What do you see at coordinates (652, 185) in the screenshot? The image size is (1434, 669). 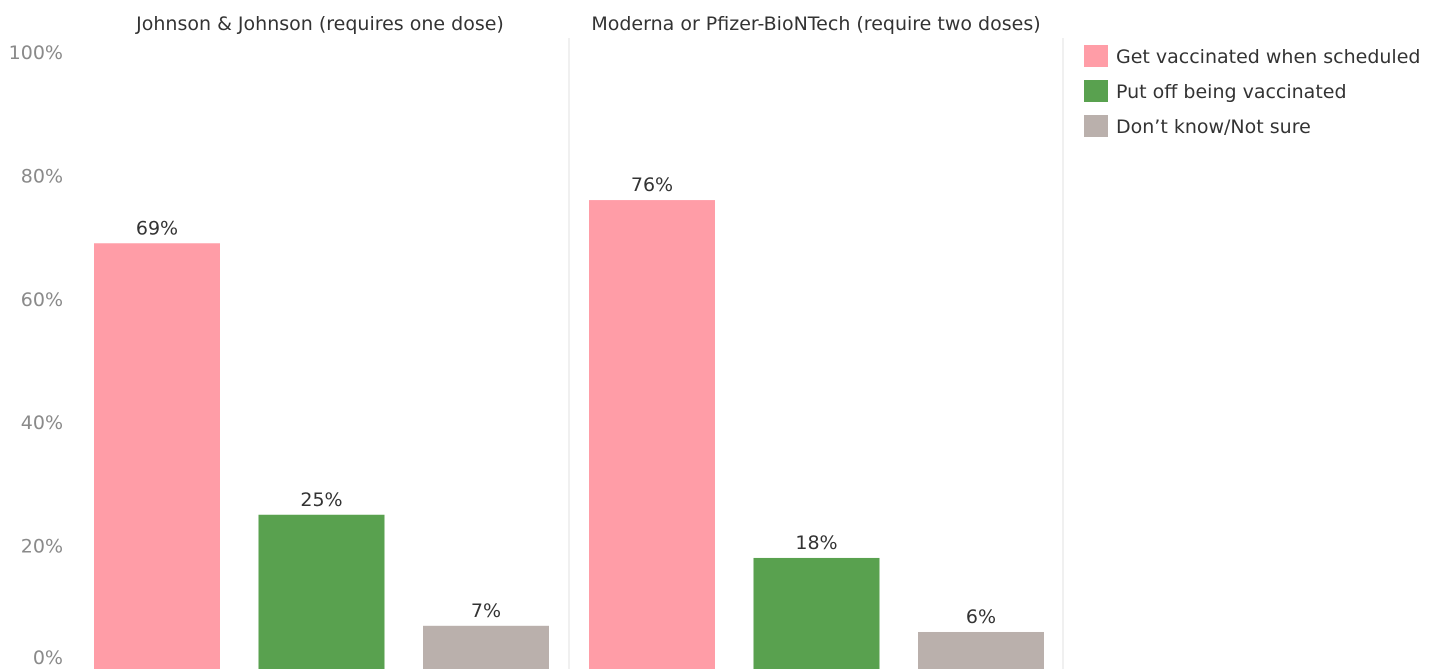 I see `data-label: 76%` at bounding box center [652, 185].